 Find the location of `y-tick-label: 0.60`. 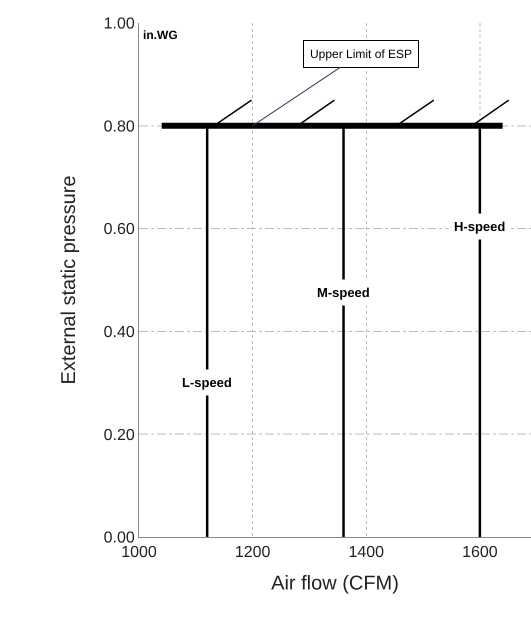

y-tick-label: 0.60 is located at coordinates (119, 229).